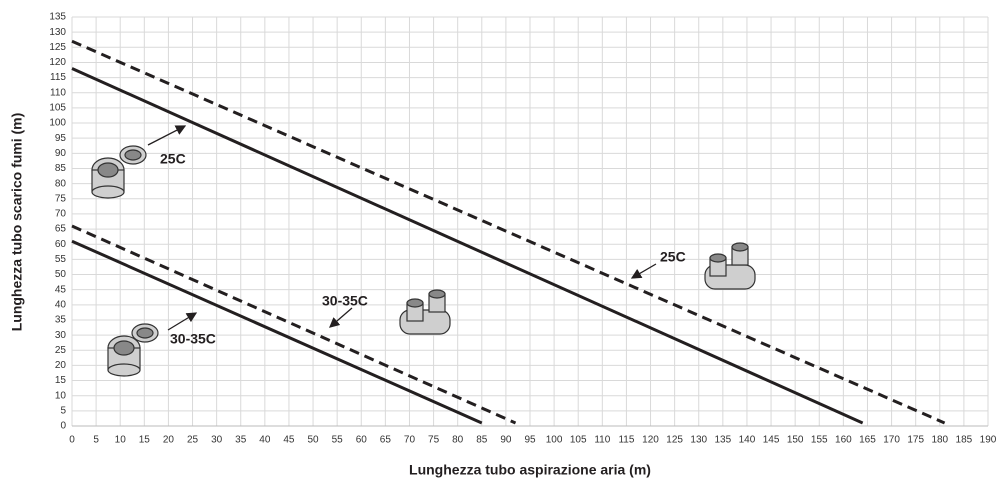 The width and height of the screenshot is (1001, 482). Describe the element at coordinates (578, 440) in the screenshot. I see `x-tick-label: 105` at that location.